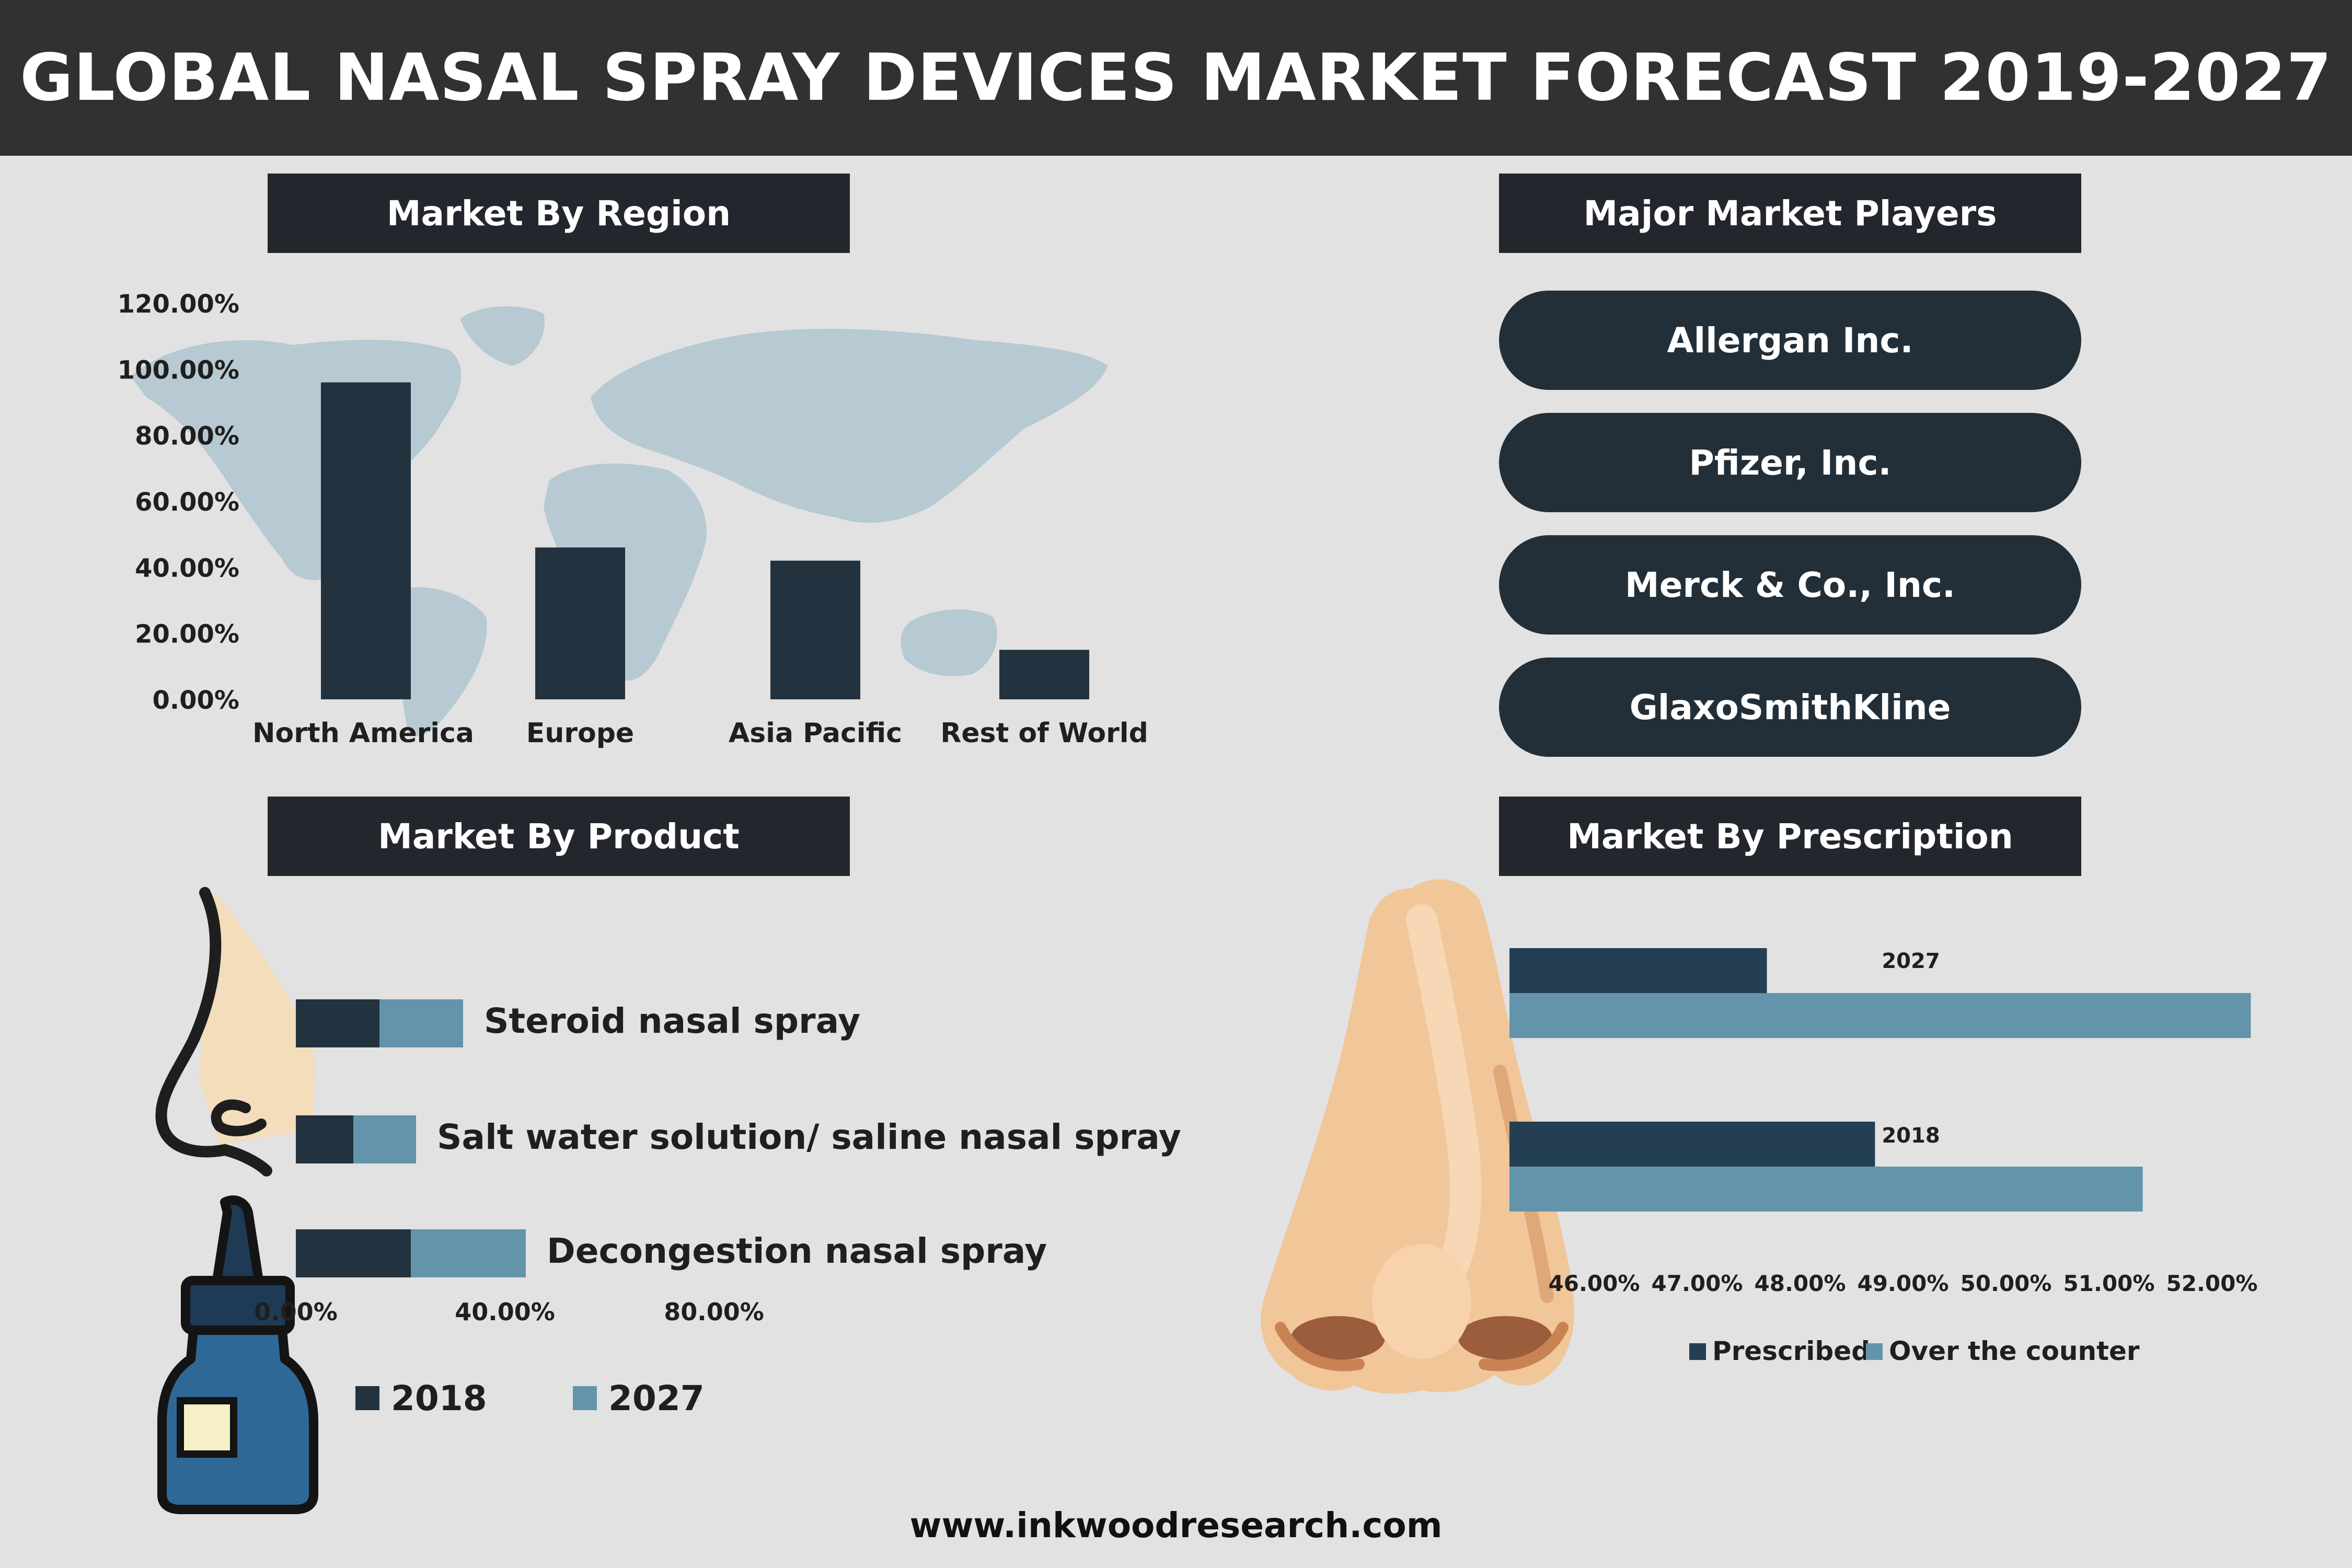 The image size is (2352, 1568). I want to click on group-label: 2027, so click(1911, 961).